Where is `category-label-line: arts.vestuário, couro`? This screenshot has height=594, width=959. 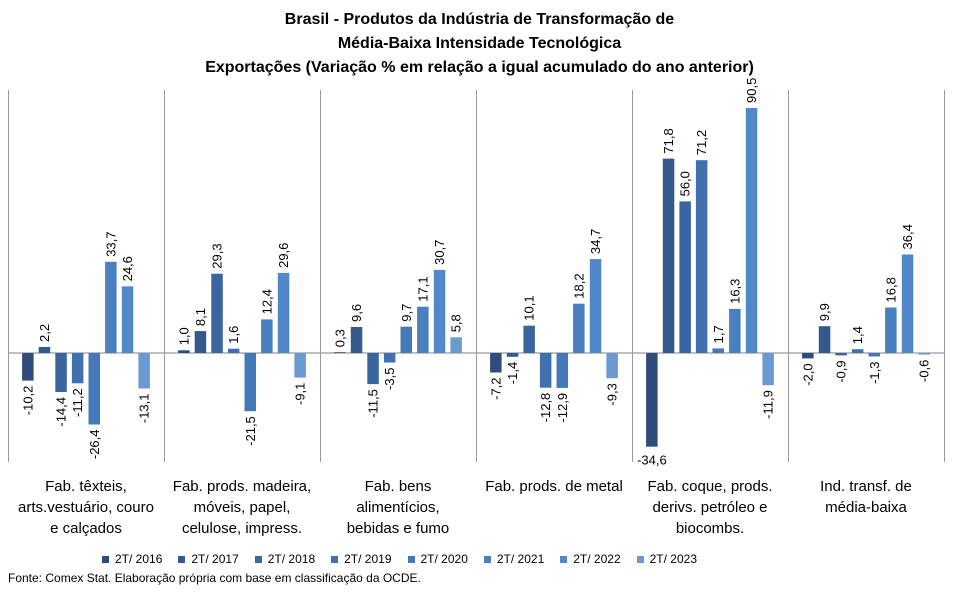
category-label-line: arts.vestuário, couro is located at coordinates (86, 507).